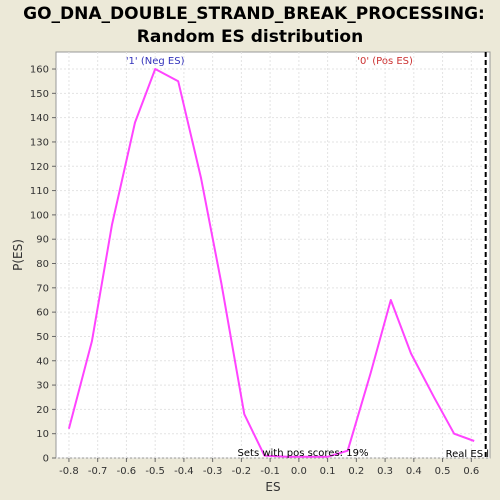  What do you see at coordinates (272, 487) in the screenshot?
I see `x-axis-label: ES` at bounding box center [272, 487].